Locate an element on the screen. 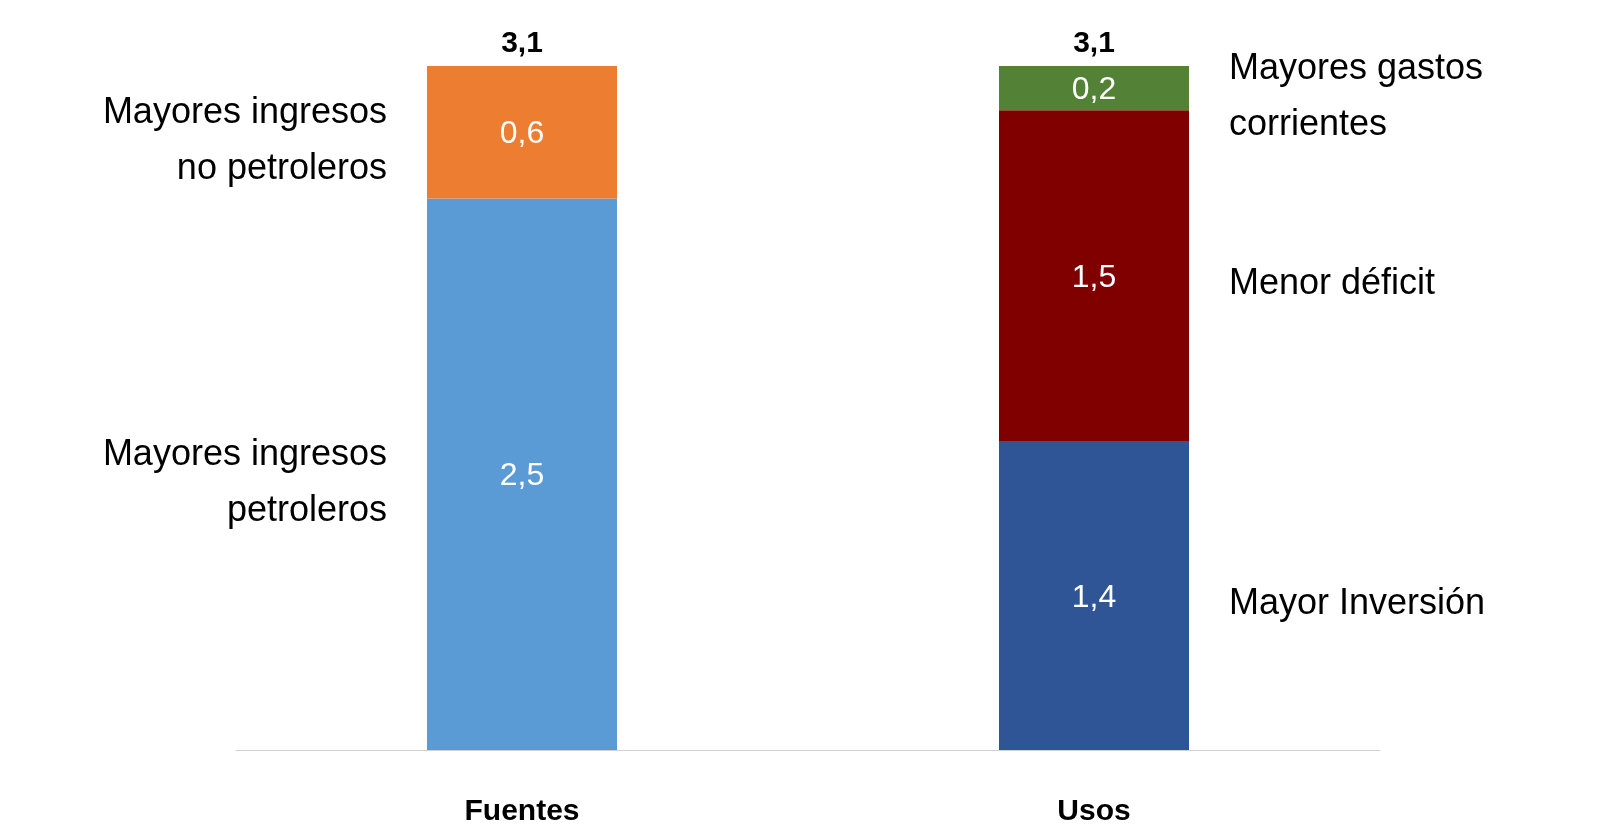 This screenshot has width=1611, height=828. data-label: 0,6 is located at coordinates (522, 132).